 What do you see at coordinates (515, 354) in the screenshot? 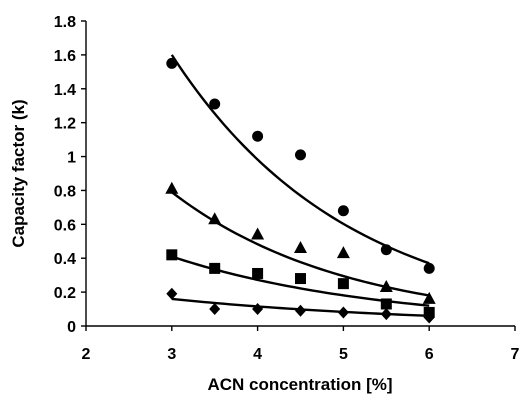
I see `x-tick-label: 7` at bounding box center [515, 354].